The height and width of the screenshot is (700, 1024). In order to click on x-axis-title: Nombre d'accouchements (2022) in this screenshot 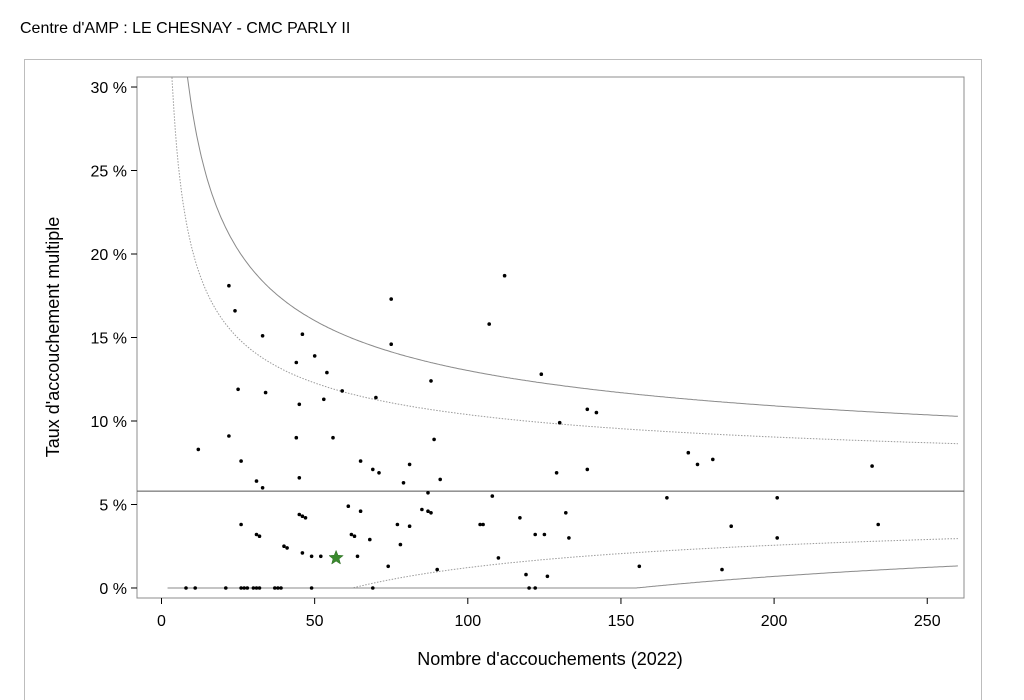, I will do `click(550, 659)`.